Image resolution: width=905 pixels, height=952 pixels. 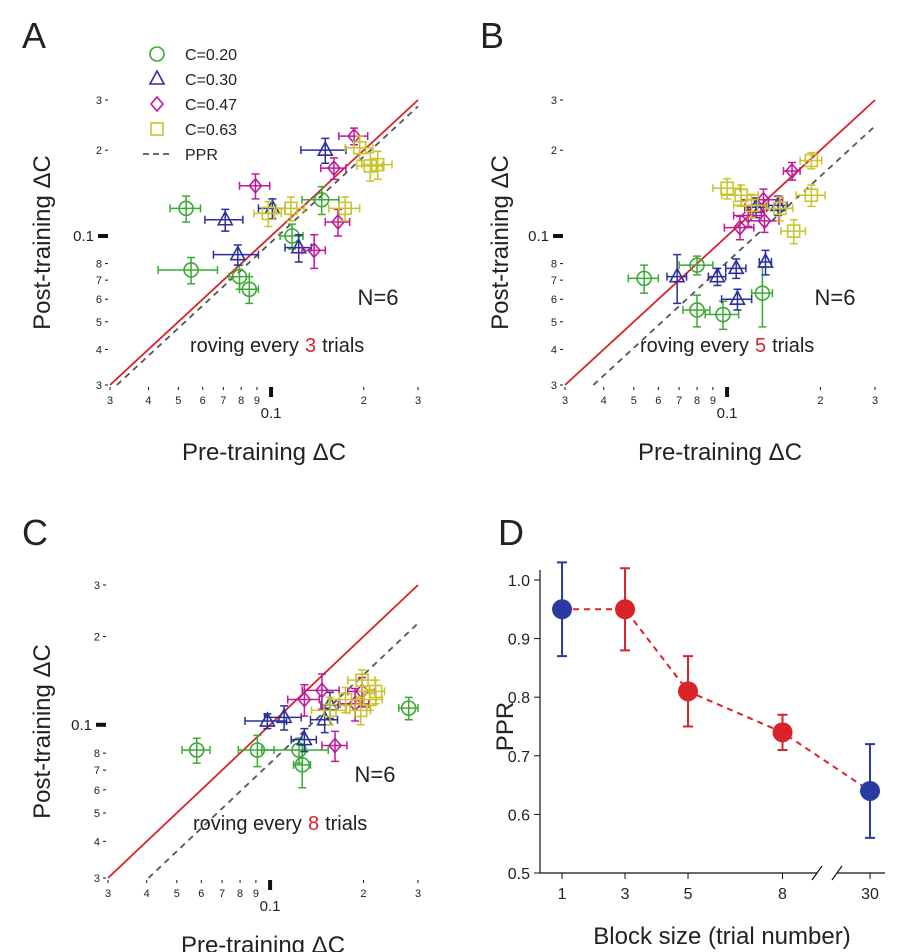 What do you see at coordinates (313, 824) in the screenshot?
I see `annotation-number: 8` at bounding box center [313, 824].